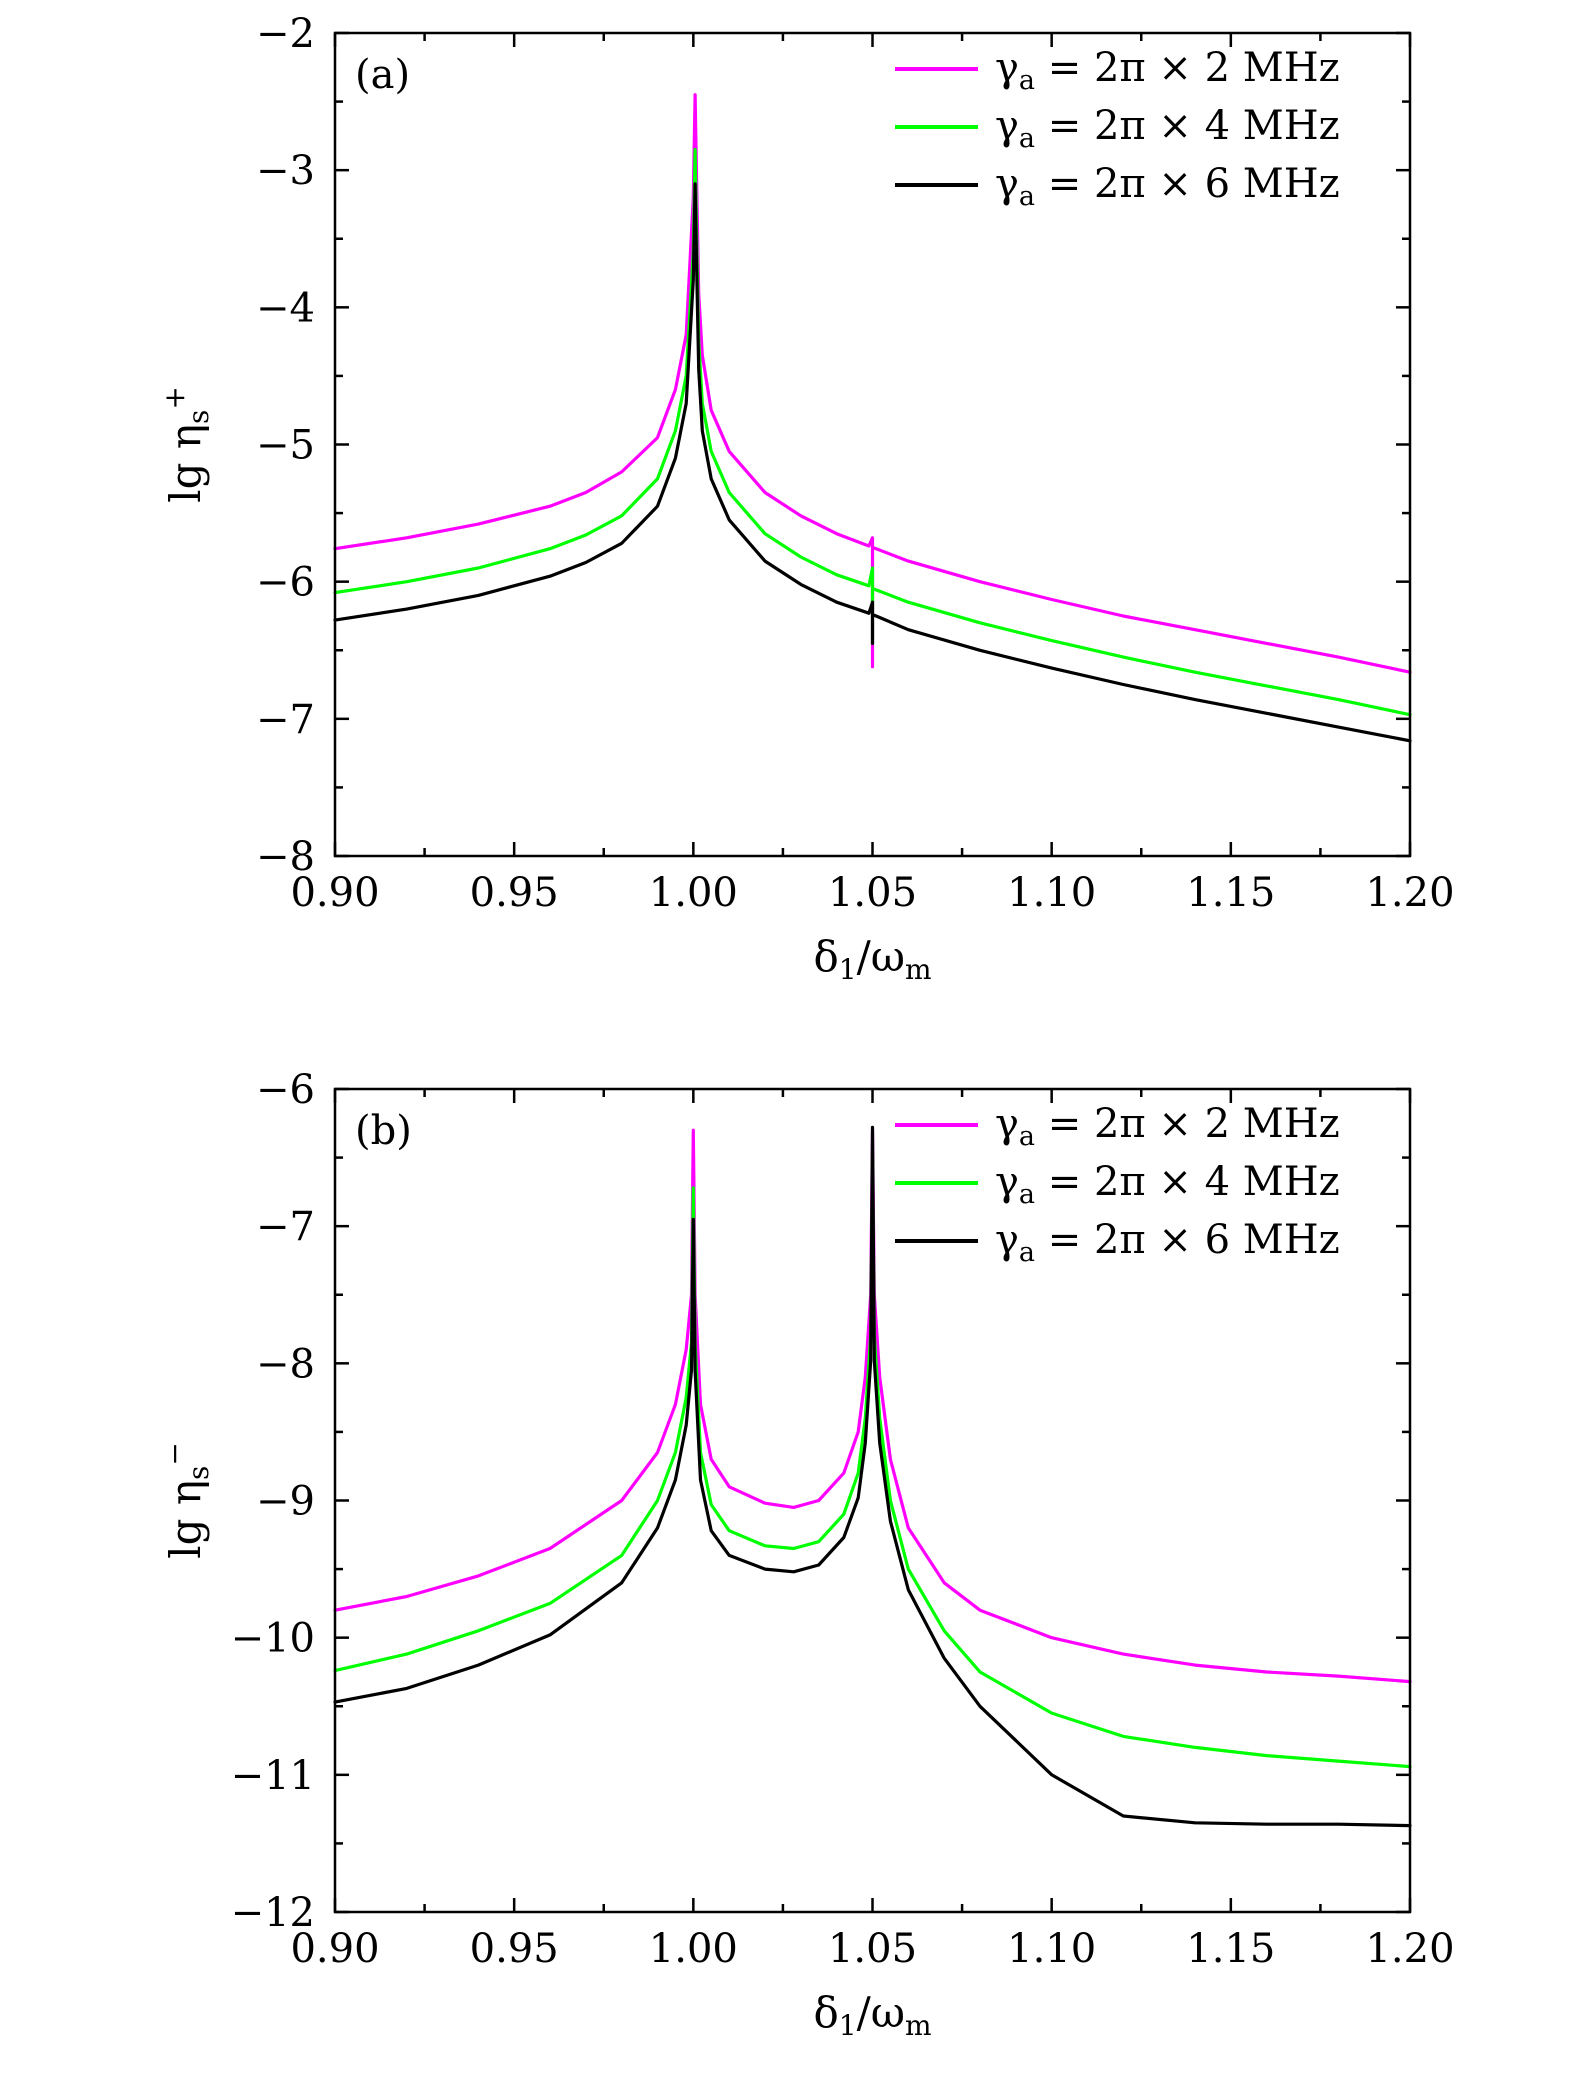 The height and width of the screenshot is (2077, 1575). I want to click on y-tick-label: −12, so click(273, 1913).